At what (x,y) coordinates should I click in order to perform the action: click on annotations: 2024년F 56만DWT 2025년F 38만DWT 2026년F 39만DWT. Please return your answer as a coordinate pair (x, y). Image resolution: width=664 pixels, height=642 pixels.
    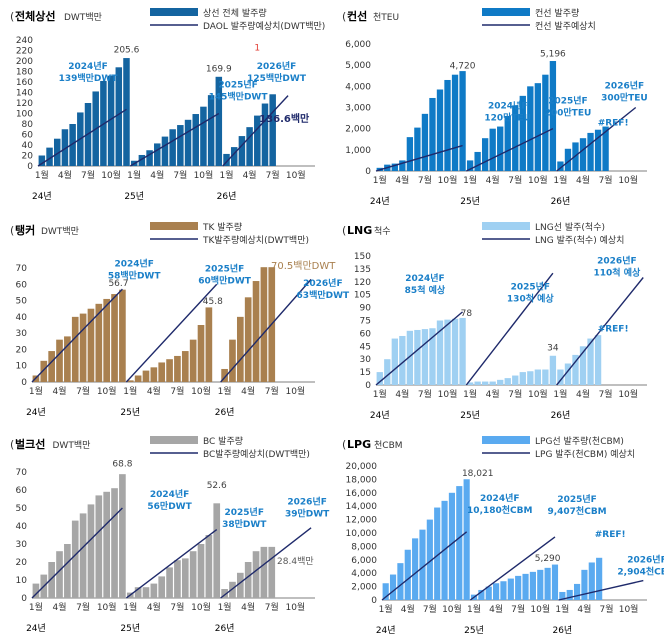
    Looking at the image, I should click on (238, 509).